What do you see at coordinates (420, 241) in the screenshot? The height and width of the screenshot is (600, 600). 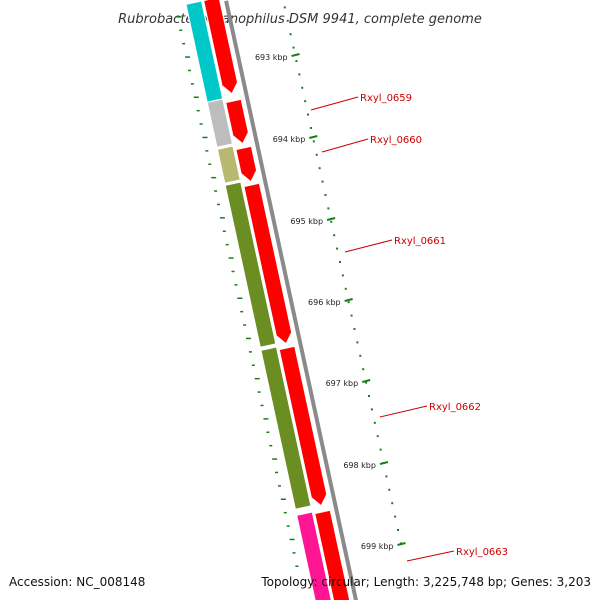 I see `gene-label: Rxyl_0661` at bounding box center [420, 241].